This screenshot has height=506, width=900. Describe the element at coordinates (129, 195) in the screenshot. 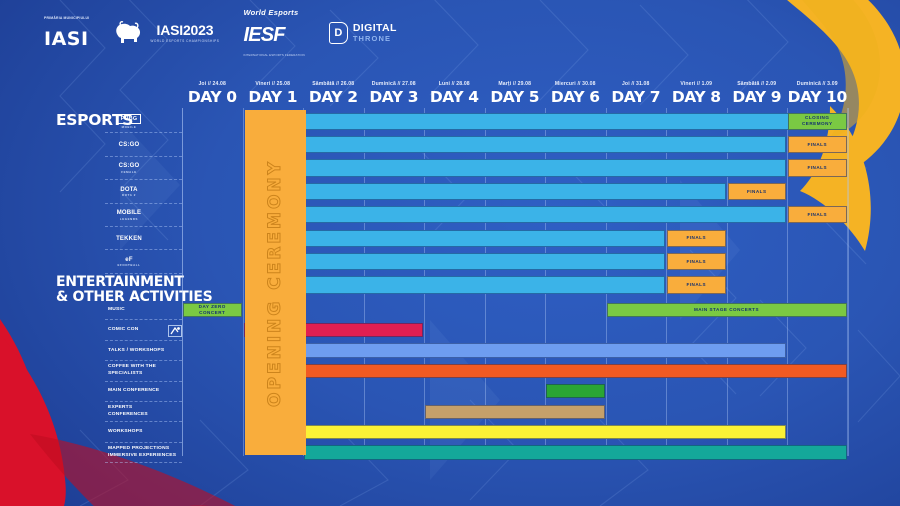

I see `game-subtitle: DOTA 2` at that location.